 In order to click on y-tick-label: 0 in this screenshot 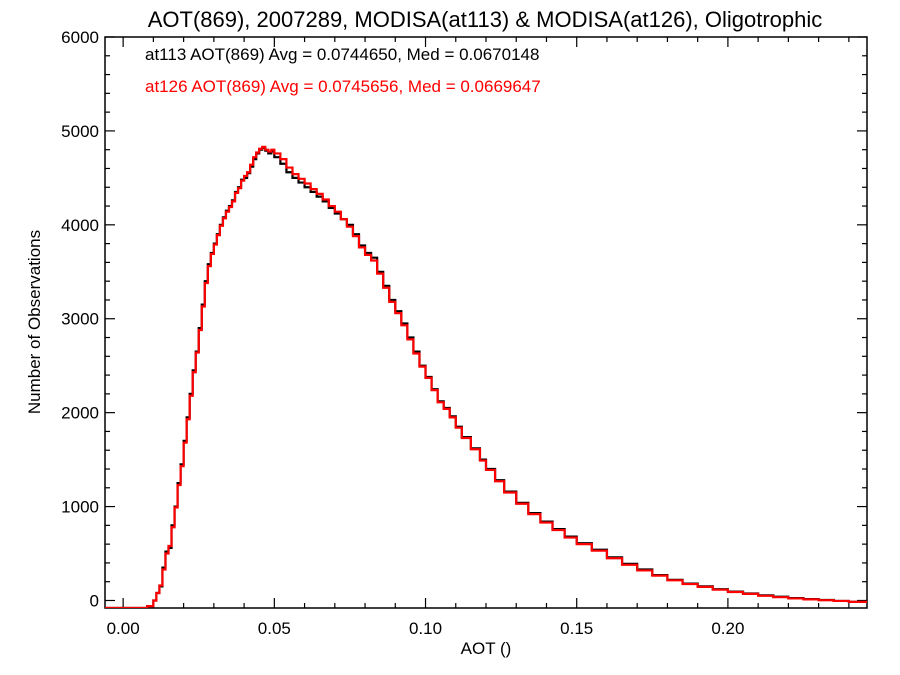, I will do `click(94, 600)`.